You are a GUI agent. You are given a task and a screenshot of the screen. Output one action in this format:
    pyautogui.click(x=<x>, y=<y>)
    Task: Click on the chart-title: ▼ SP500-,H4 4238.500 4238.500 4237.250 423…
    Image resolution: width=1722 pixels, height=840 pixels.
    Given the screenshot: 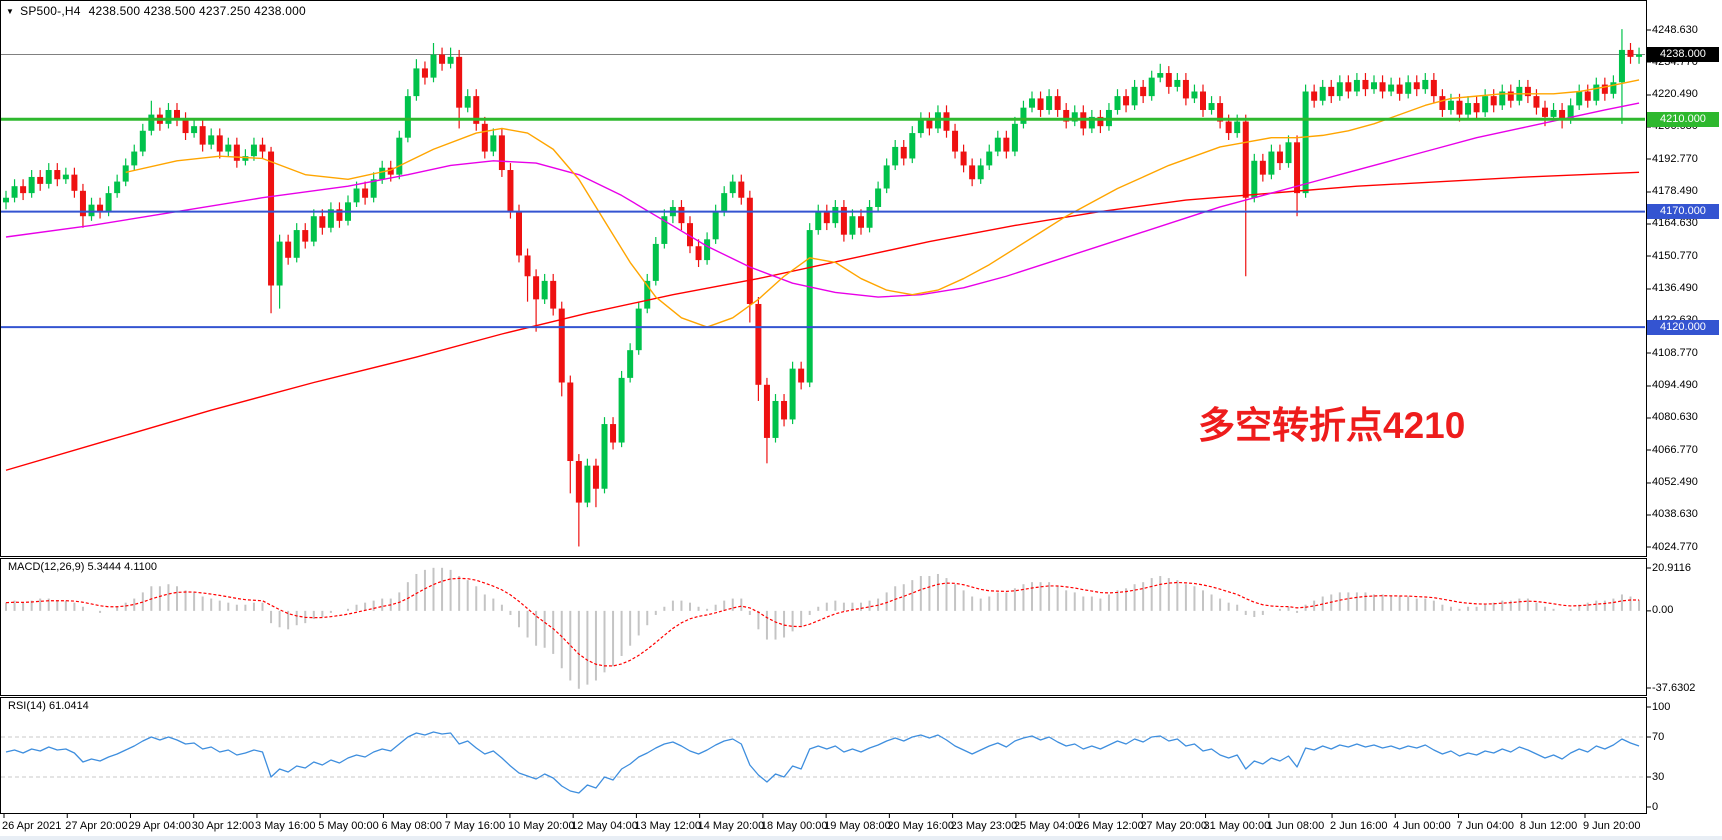 What is the action you would take?
    pyautogui.click(x=156, y=11)
    